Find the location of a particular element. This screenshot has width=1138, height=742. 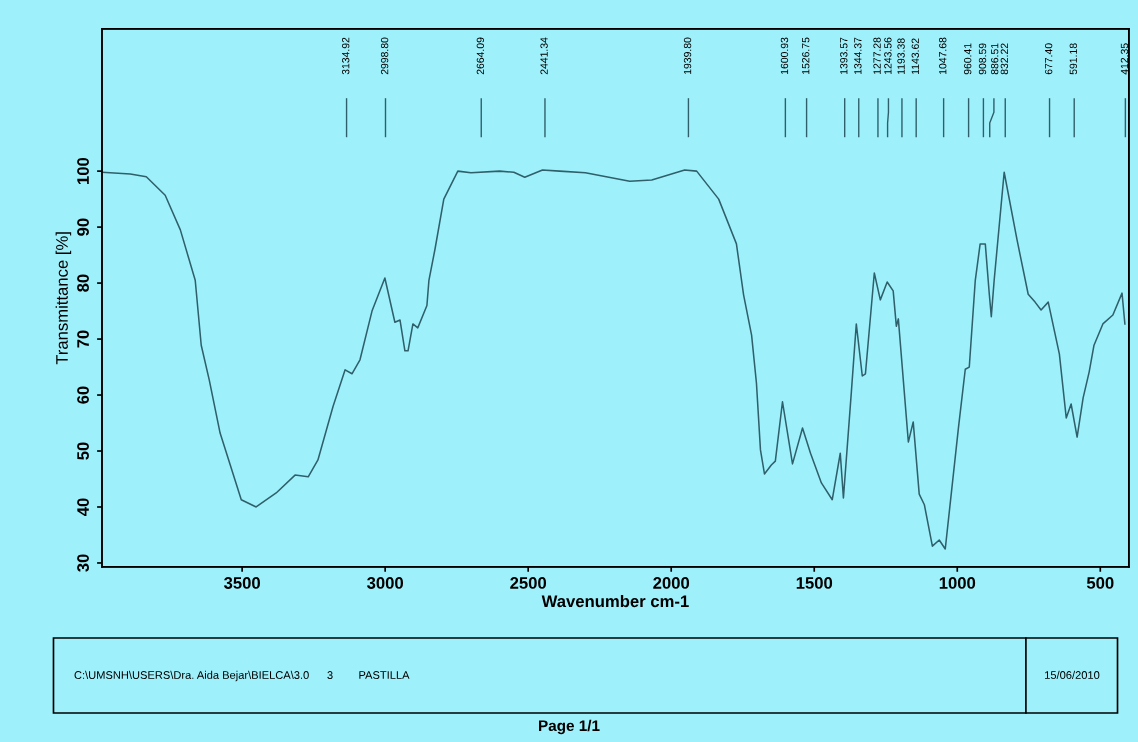

y-tick-label: 100 is located at coordinates (83, 170).